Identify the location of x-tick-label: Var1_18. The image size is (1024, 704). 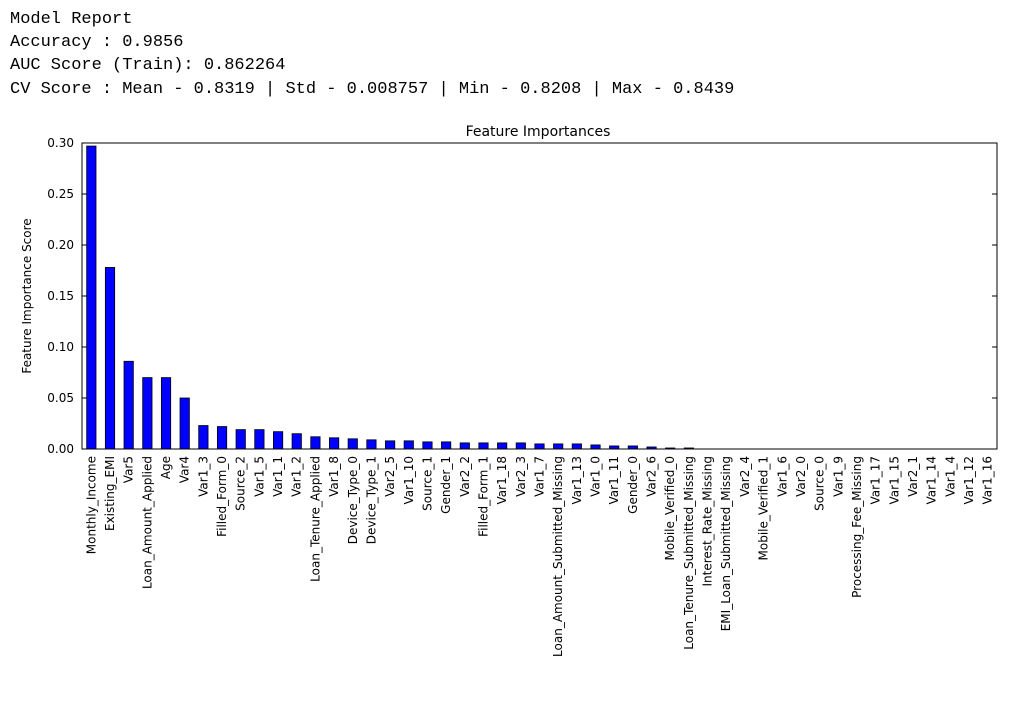
(502, 480).